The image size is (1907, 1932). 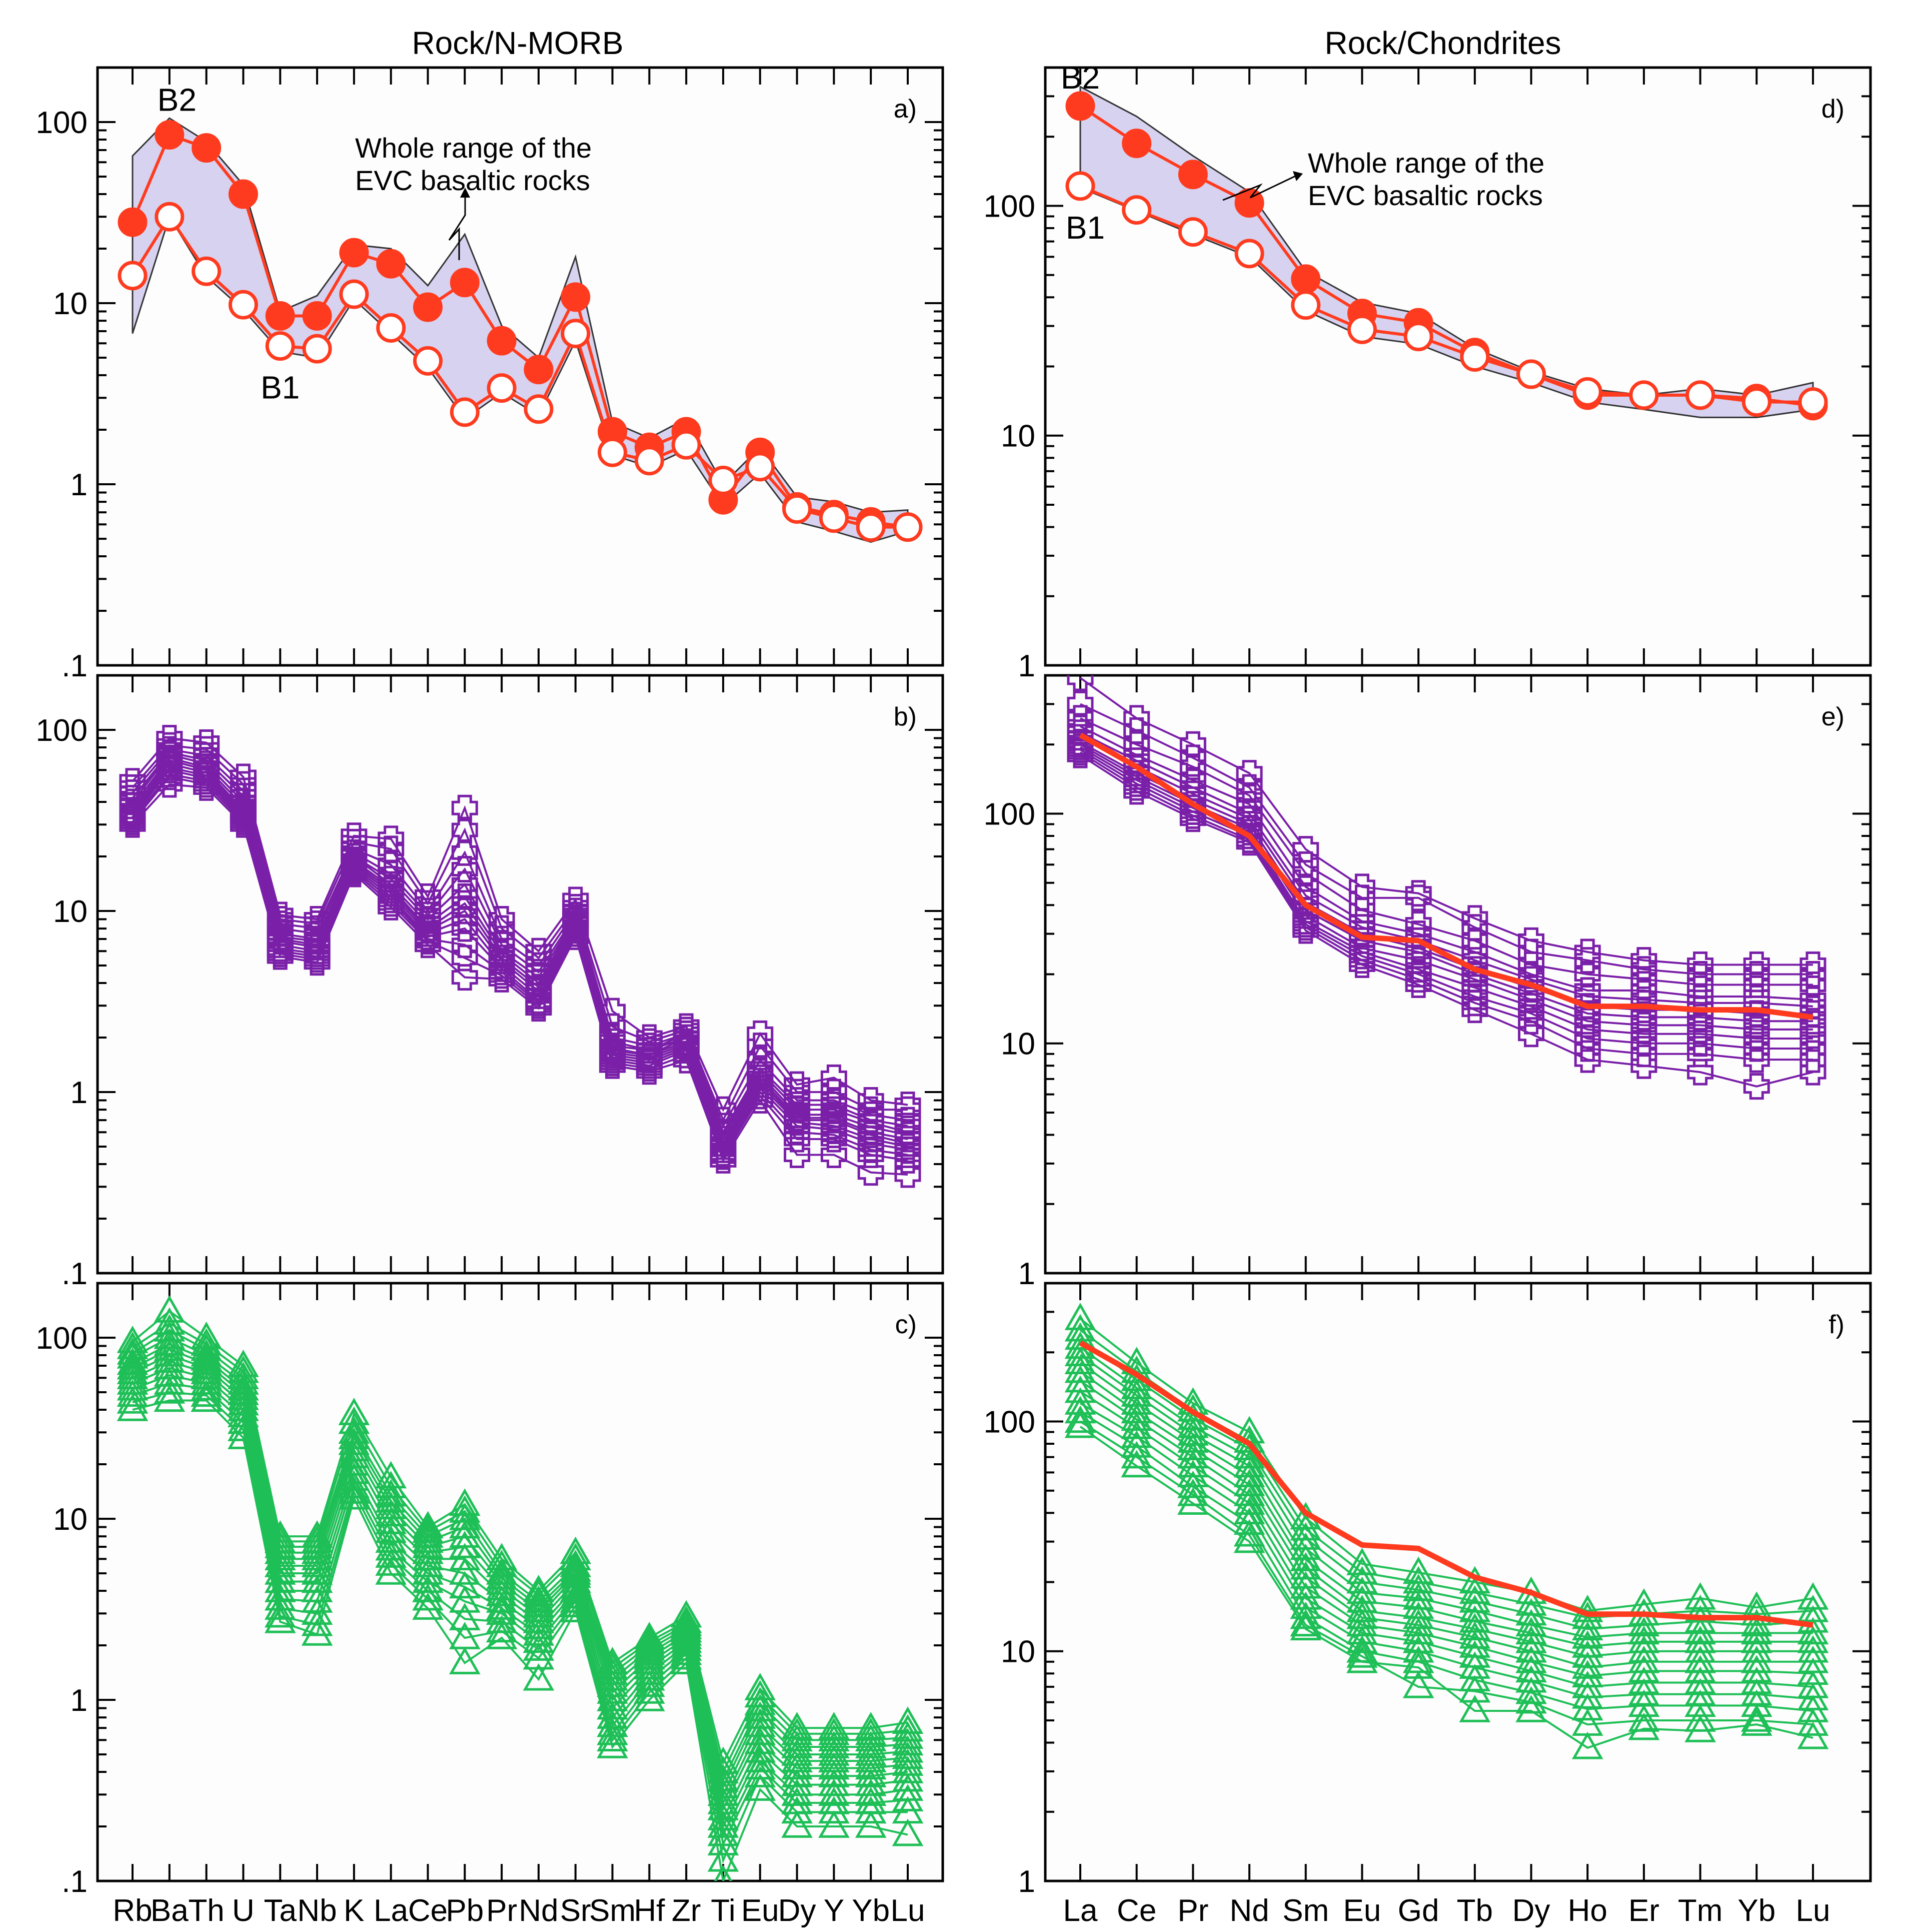 I want to click on x-tick-label: Ho, so click(x=1587, y=1911).